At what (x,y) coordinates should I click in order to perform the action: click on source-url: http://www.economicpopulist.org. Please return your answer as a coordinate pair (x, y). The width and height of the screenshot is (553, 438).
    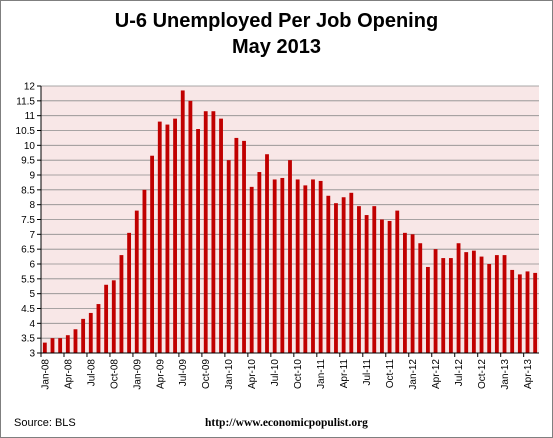
    Looking at the image, I should click on (286, 423).